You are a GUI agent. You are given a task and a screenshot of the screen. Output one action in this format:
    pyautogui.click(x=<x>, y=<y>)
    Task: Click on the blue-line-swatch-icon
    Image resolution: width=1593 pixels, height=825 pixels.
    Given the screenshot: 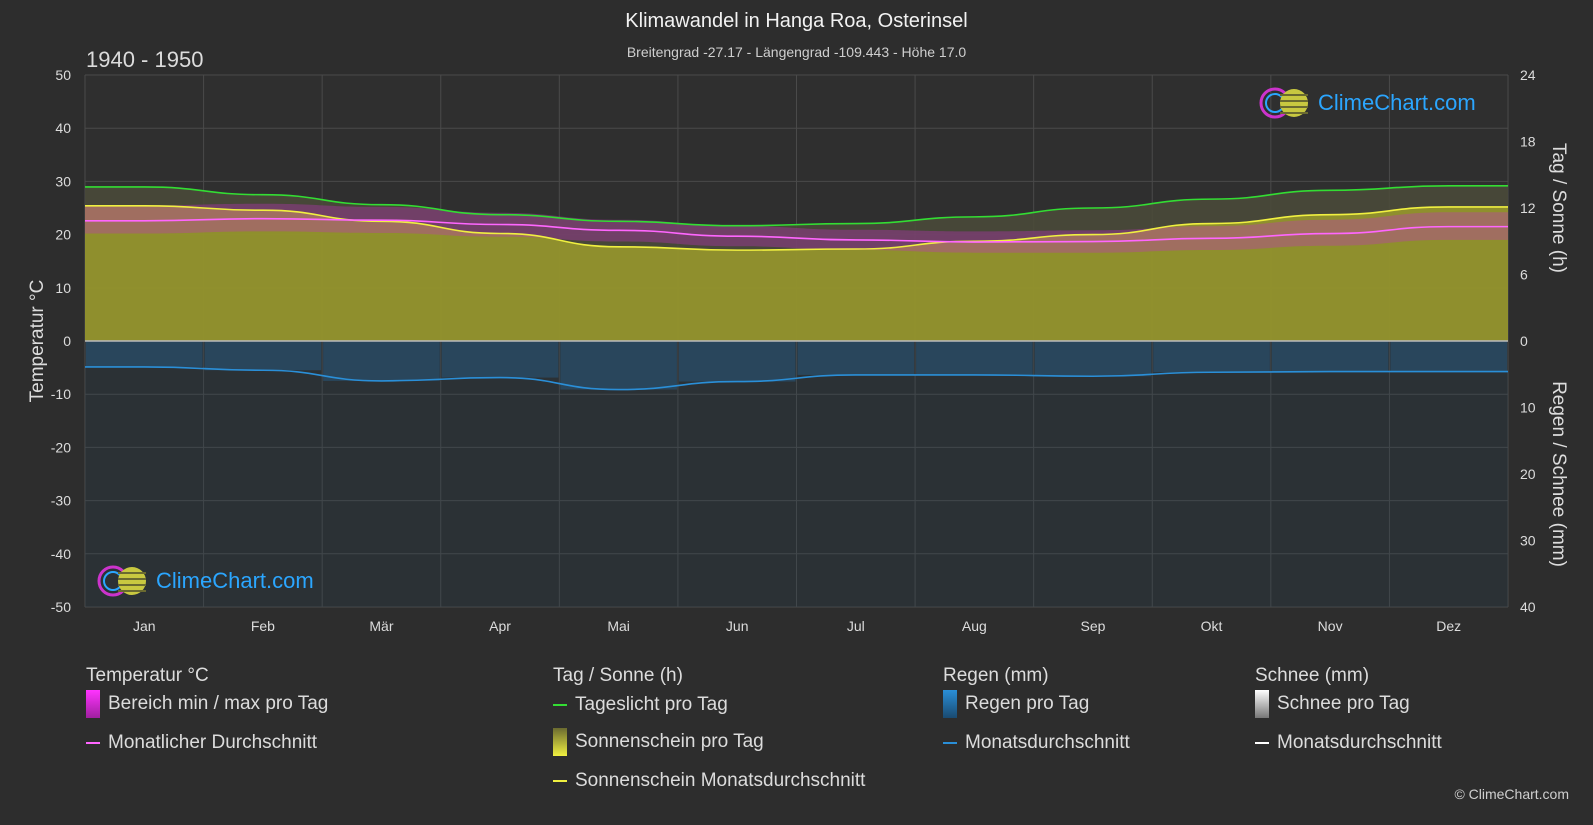 What is the action you would take?
    pyautogui.click(x=950, y=743)
    